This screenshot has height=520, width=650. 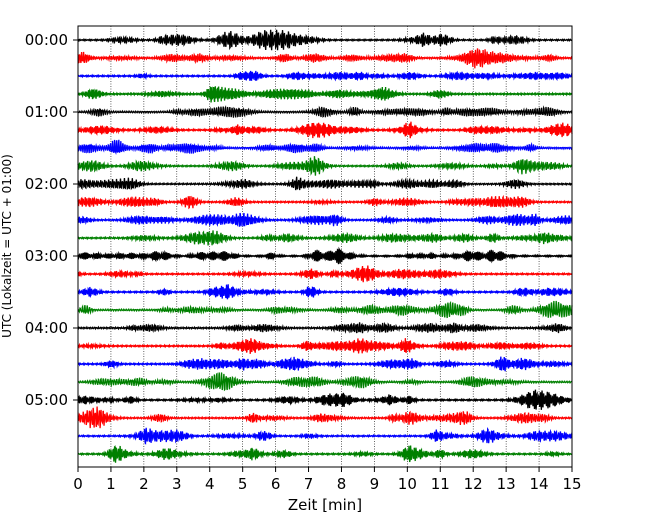 What do you see at coordinates (506, 484) in the screenshot?
I see `x-tick-label-13: 13` at bounding box center [506, 484].